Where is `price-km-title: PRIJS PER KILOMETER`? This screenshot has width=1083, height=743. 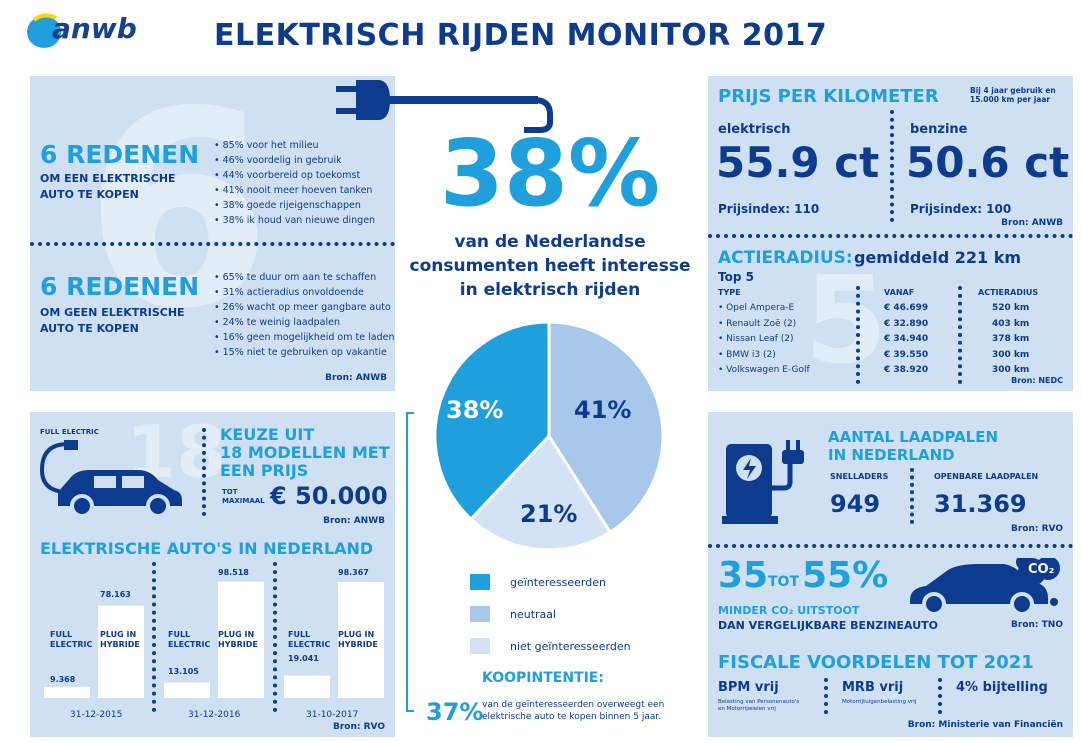
price-km-title: PRIJS PER KILOMETER is located at coordinates (828, 96).